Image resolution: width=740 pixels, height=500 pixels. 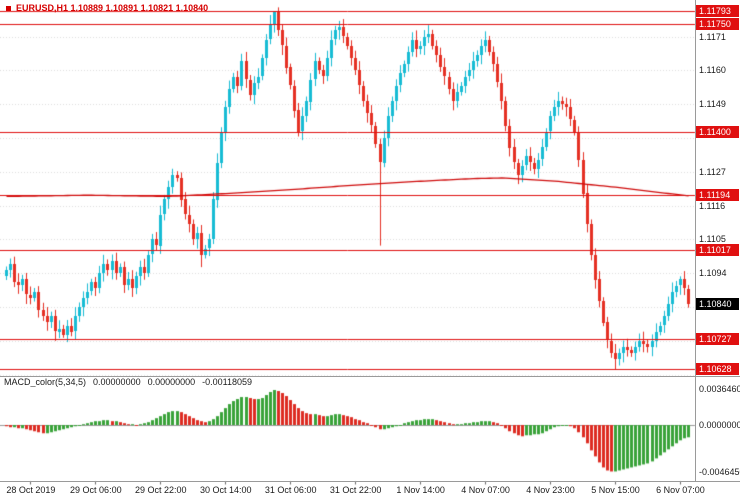 I want to click on time-axis-label: 4 Nov 23:00, so click(x=550, y=490).